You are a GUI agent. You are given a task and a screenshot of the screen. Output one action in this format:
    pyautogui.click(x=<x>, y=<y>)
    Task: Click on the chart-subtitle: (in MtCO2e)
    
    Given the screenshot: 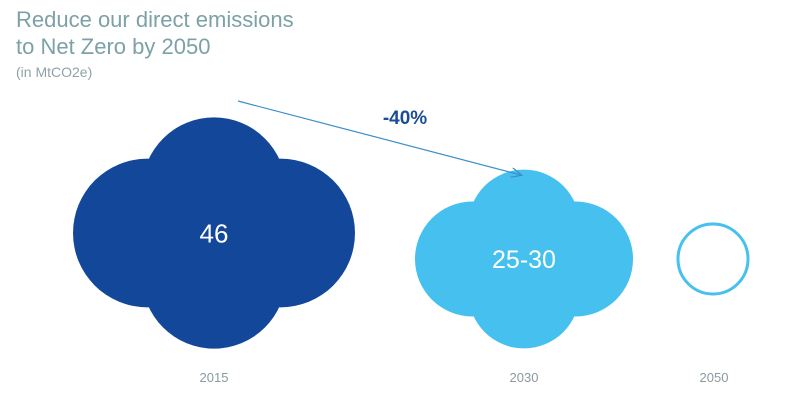 What is the action you would take?
    pyautogui.click(x=54, y=72)
    